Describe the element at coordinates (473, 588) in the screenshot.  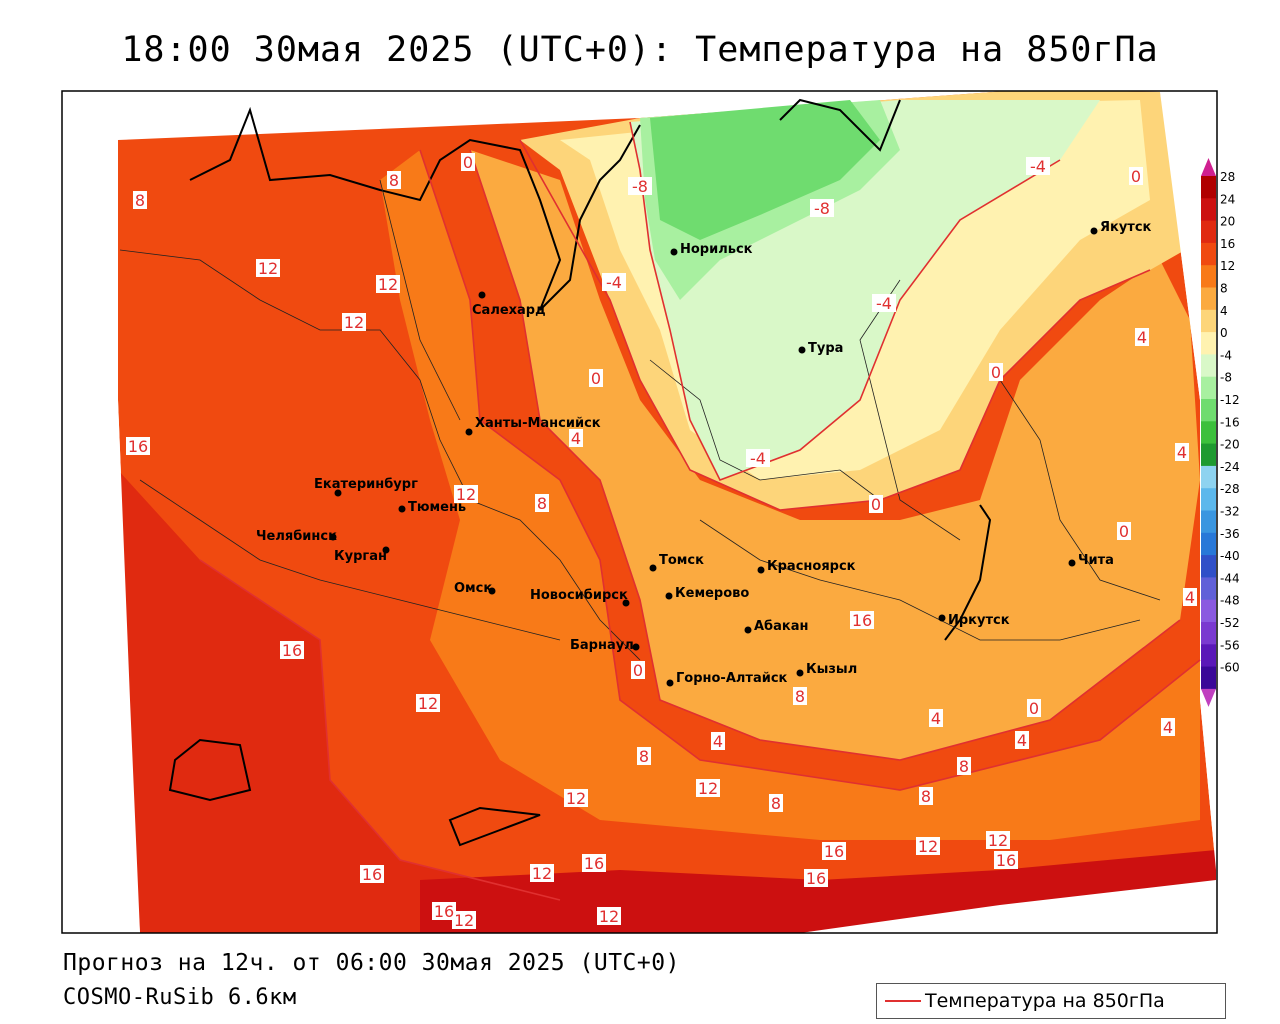
I see `city-label: Омск` at that location.